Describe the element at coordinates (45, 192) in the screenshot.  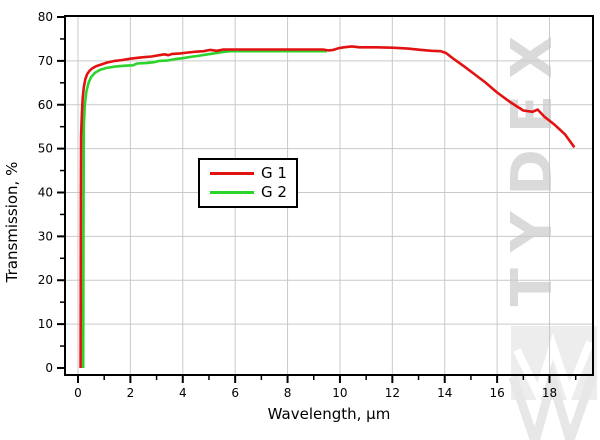
I see `y-tick-label: 40` at that location.